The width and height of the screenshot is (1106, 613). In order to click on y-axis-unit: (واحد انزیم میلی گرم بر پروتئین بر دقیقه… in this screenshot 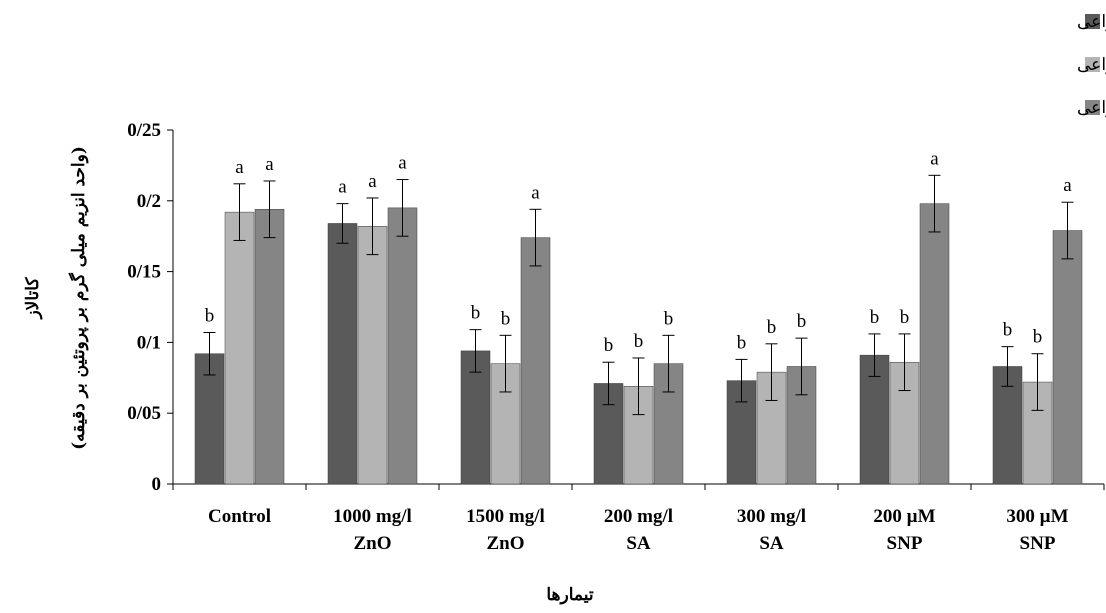, I will do `click(78, 298)`.